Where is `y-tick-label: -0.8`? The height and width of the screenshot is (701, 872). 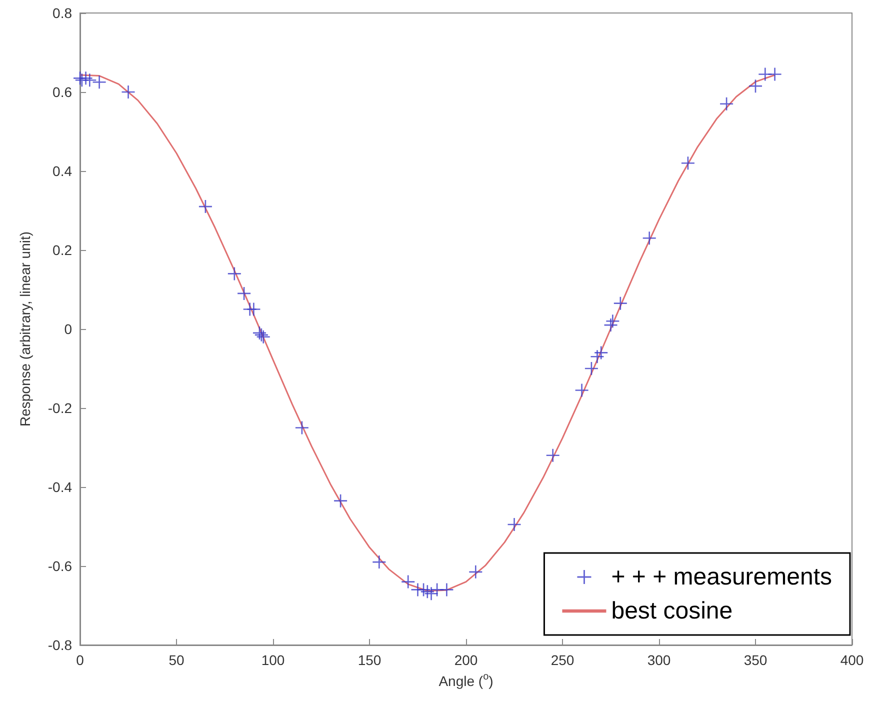
y-tick-label: -0.8 is located at coordinates (60, 645).